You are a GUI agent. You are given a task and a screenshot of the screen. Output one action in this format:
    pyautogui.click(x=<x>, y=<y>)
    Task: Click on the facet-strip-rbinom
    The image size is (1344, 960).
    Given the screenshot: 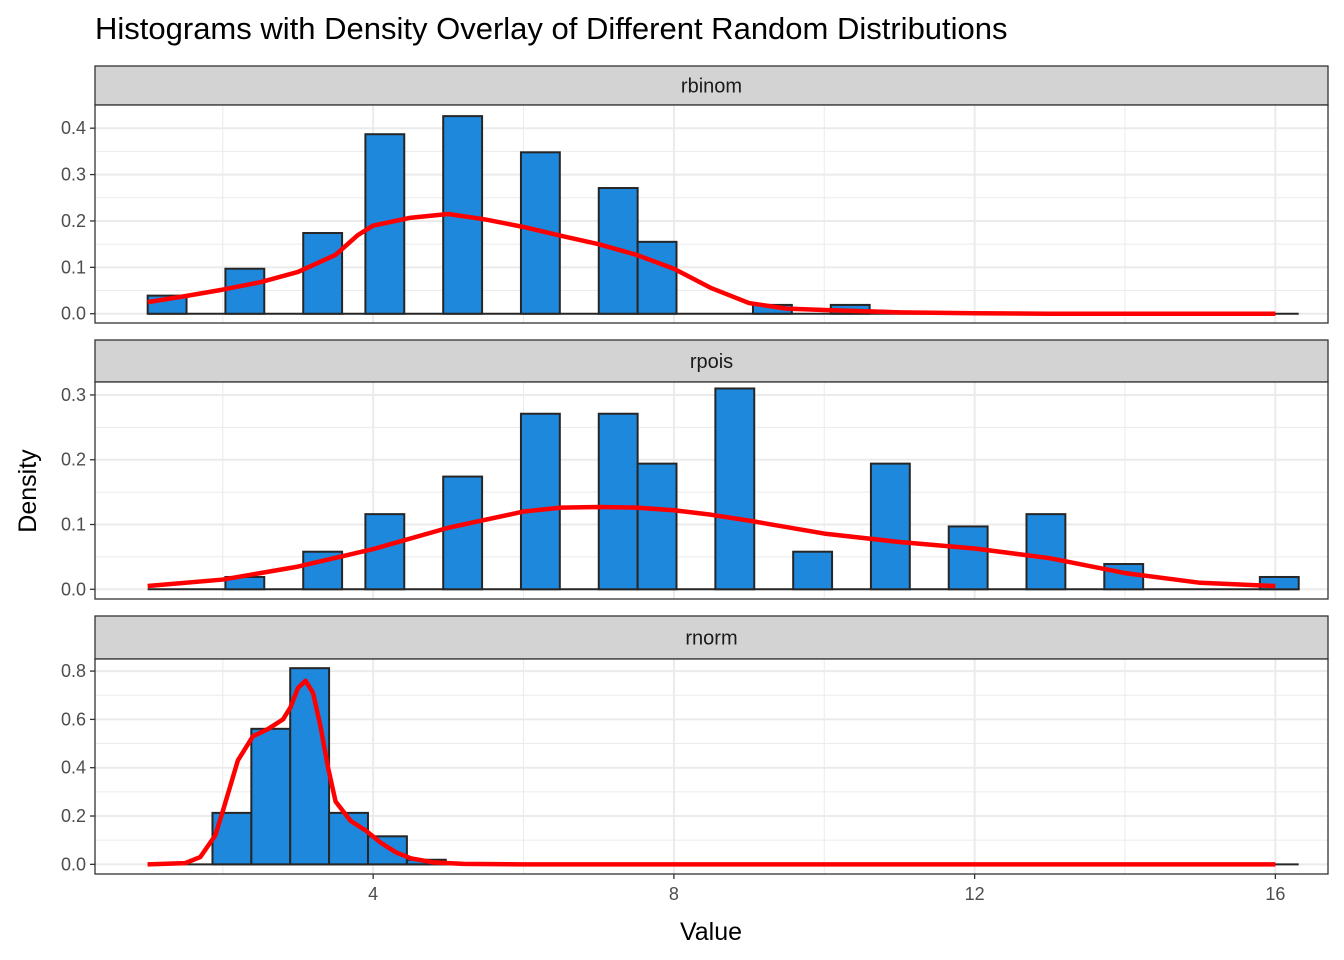 What is the action you would take?
    pyautogui.click(x=711, y=85)
    